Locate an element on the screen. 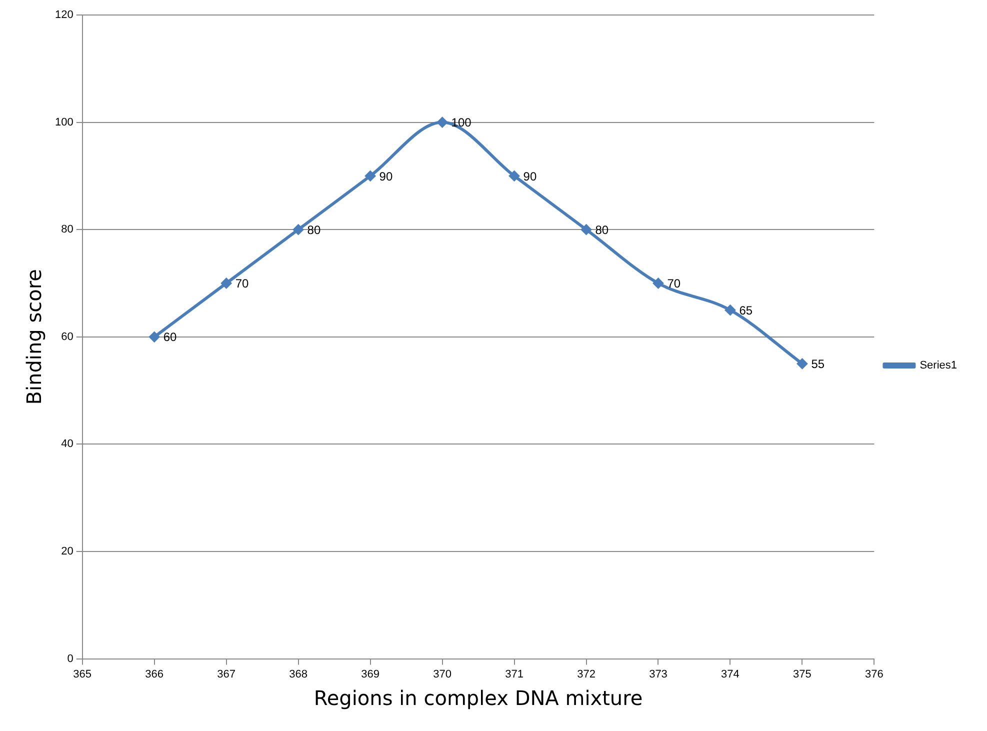 This screenshot has height=731, width=987. y-tick-label: 40 is located at coordinates (67, 444).